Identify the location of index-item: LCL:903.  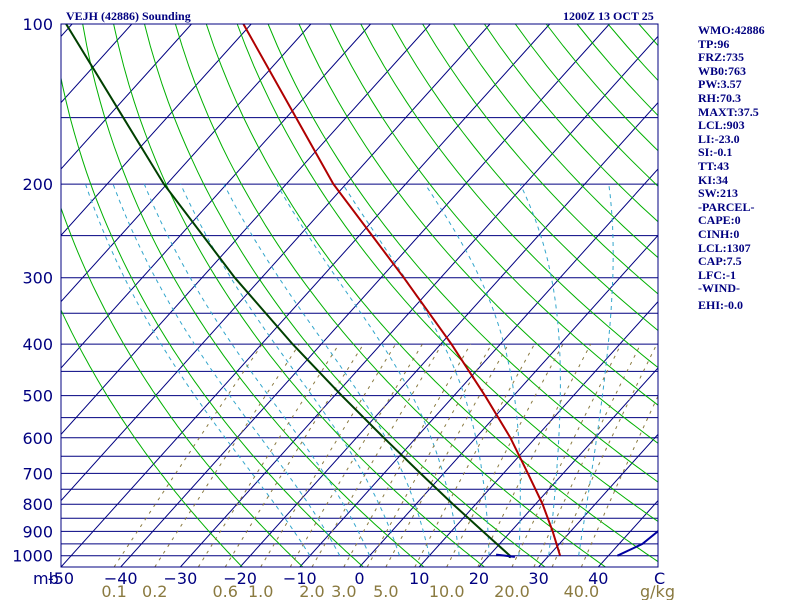
(721, 125).